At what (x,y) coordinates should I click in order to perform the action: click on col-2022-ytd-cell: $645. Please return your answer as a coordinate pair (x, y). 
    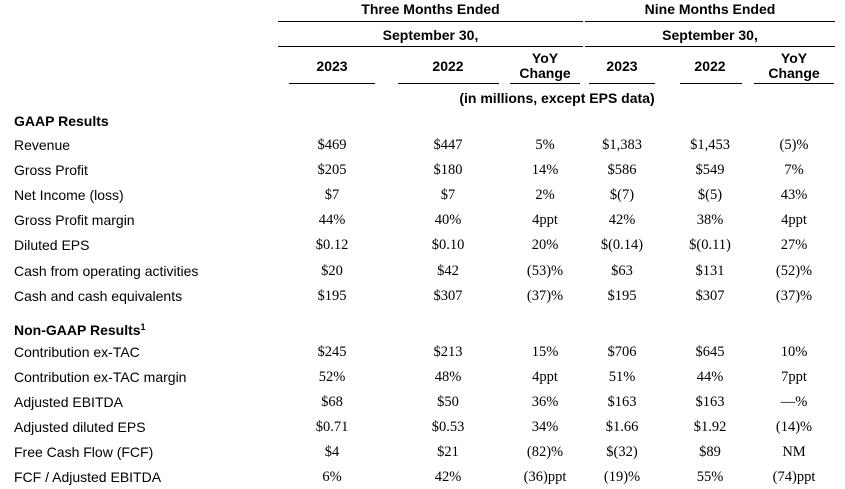
    Looking at the image, I should click on (710, 352).